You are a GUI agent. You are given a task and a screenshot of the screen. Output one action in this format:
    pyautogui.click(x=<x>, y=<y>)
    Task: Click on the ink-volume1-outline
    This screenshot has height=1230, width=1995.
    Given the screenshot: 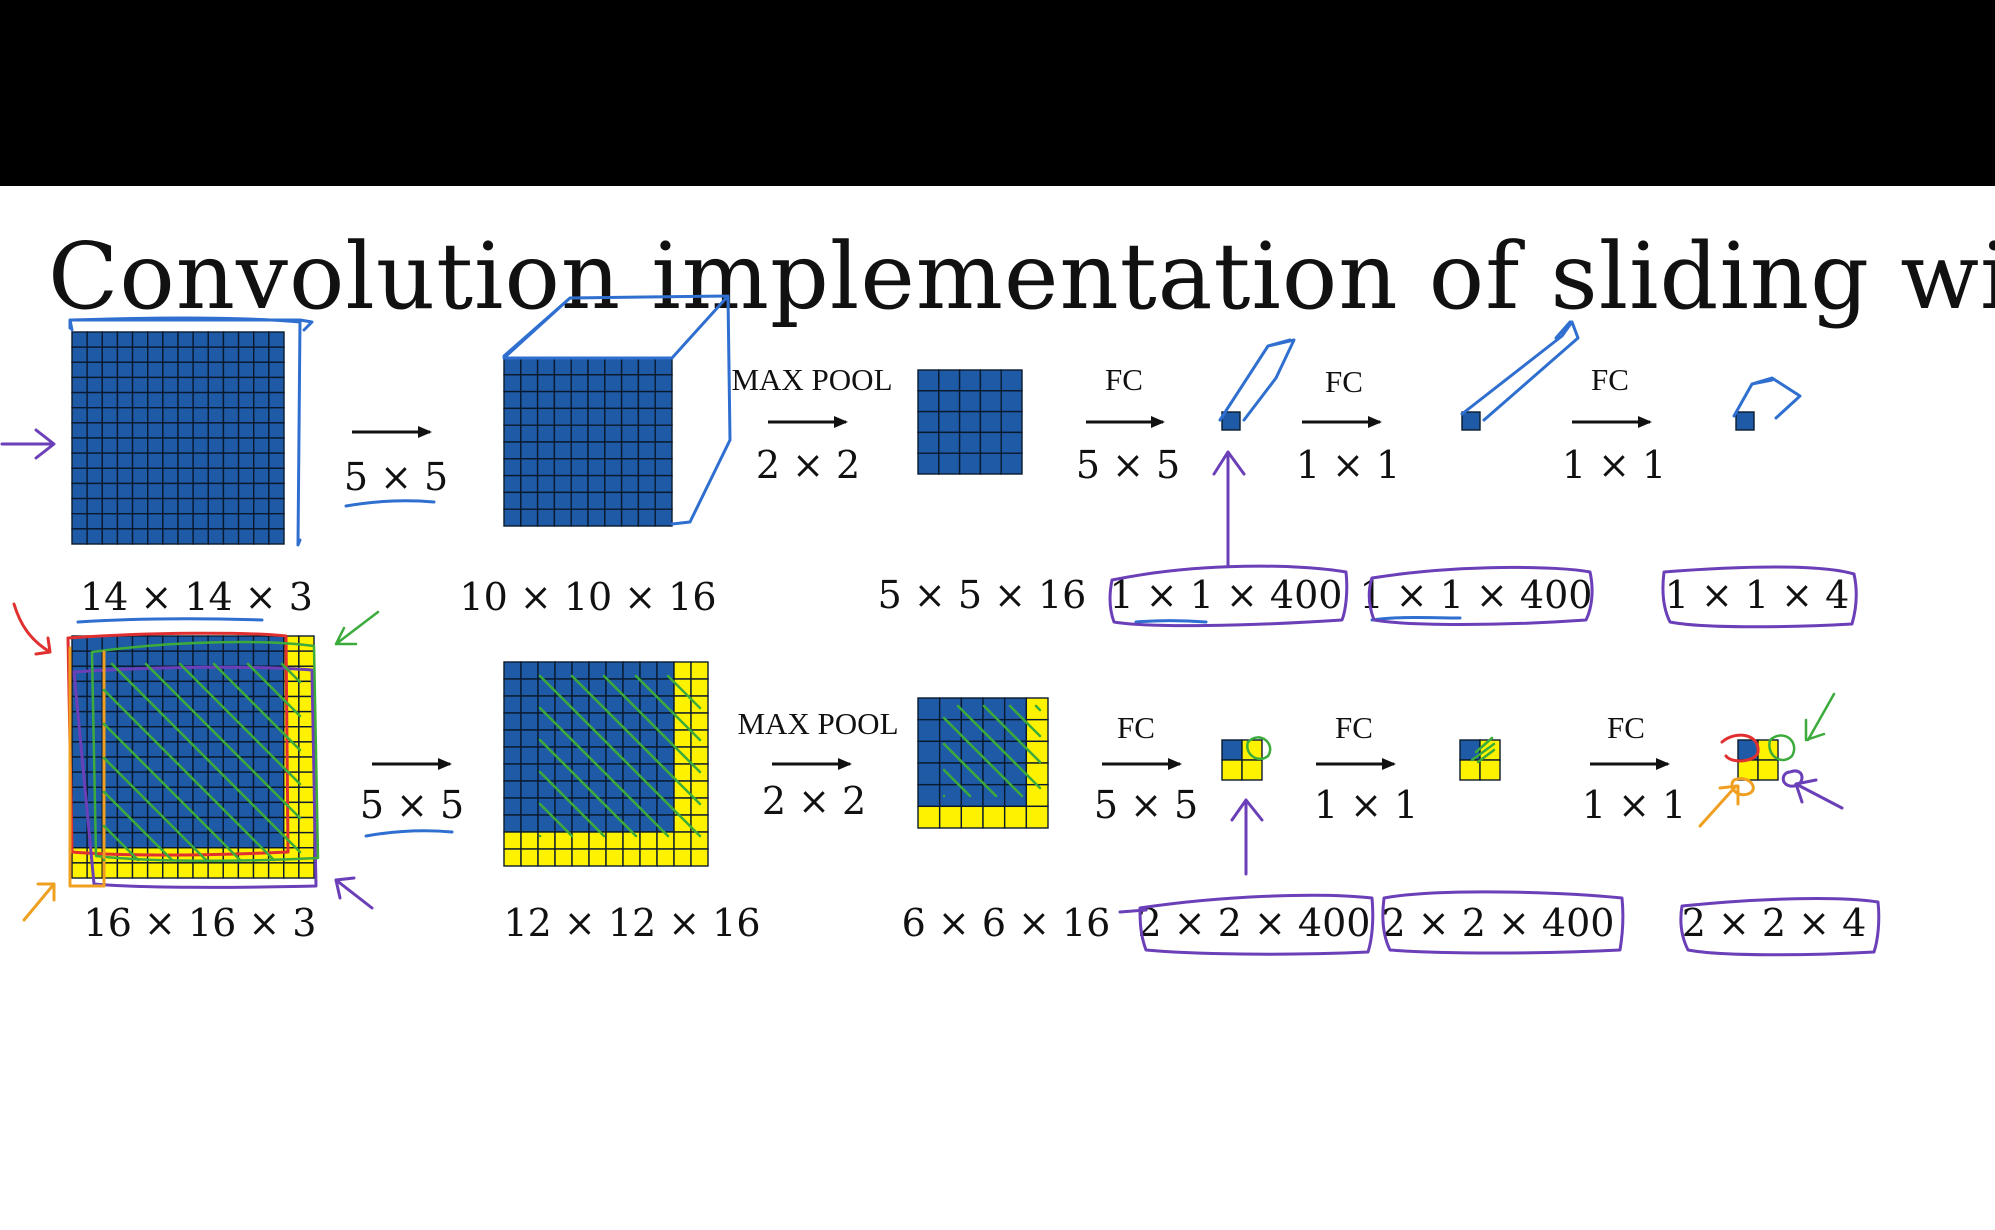 What is the action you would take?
    pyautogui.click(x=191, y=431)
    